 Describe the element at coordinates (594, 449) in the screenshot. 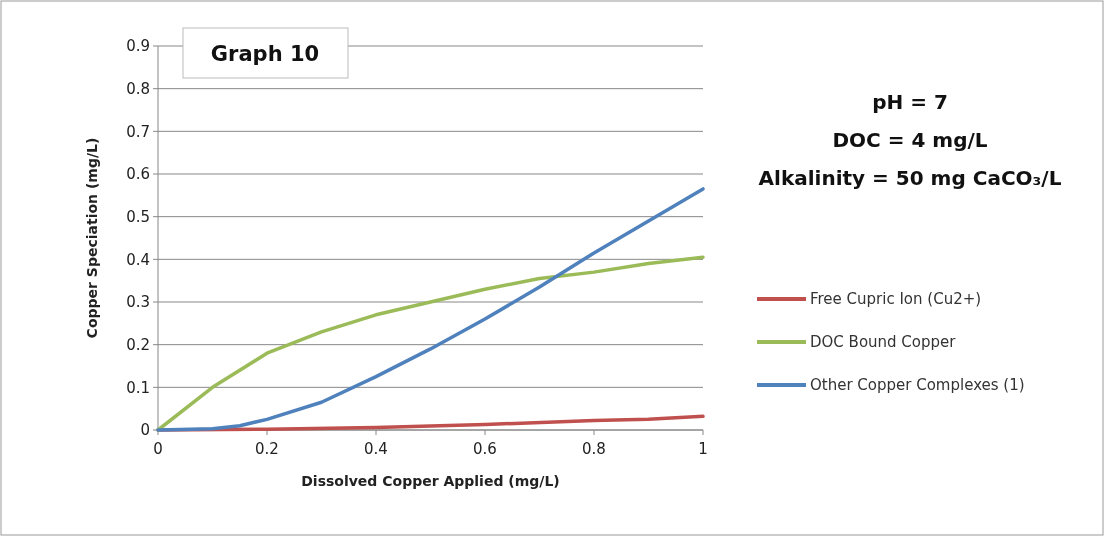

I see `x-tick-label: 0.8` at that location.